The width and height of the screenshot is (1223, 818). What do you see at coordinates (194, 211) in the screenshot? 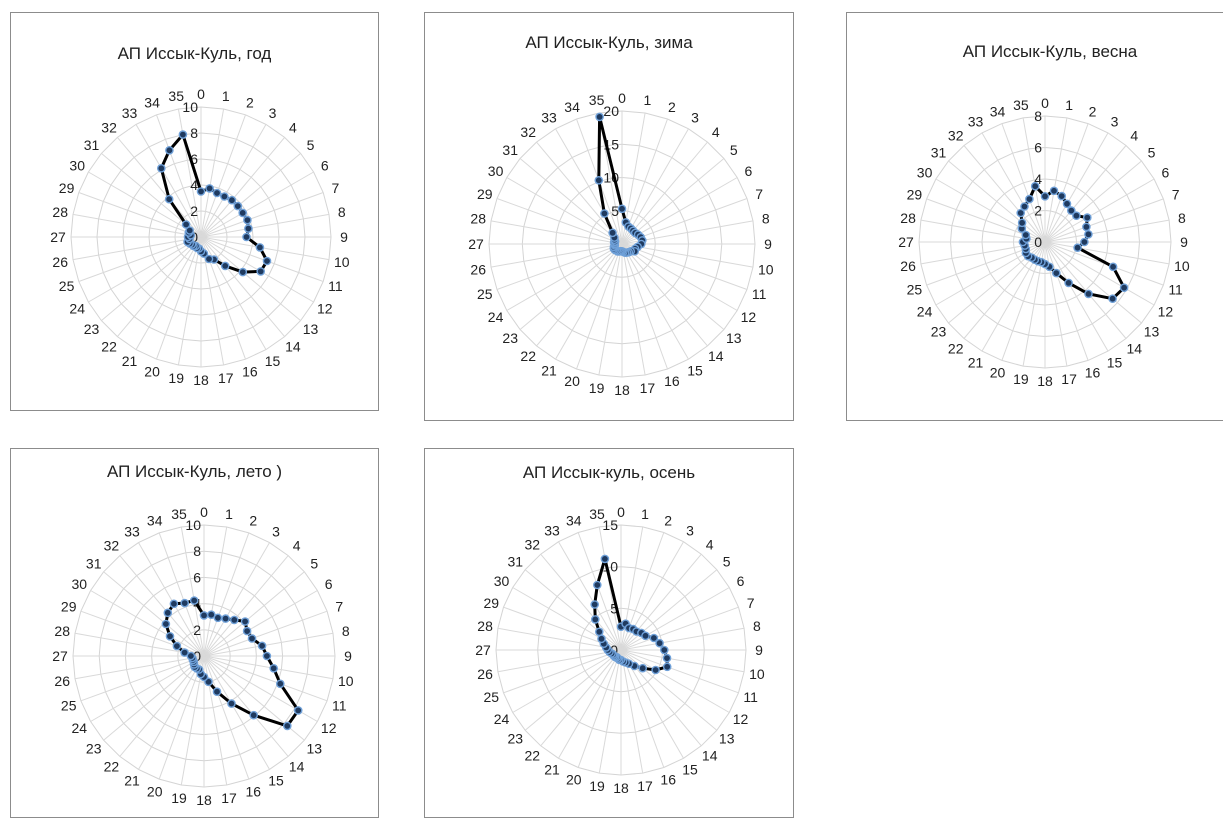
I see `radial-tick-label: 2` at bounding box center [194, 211].